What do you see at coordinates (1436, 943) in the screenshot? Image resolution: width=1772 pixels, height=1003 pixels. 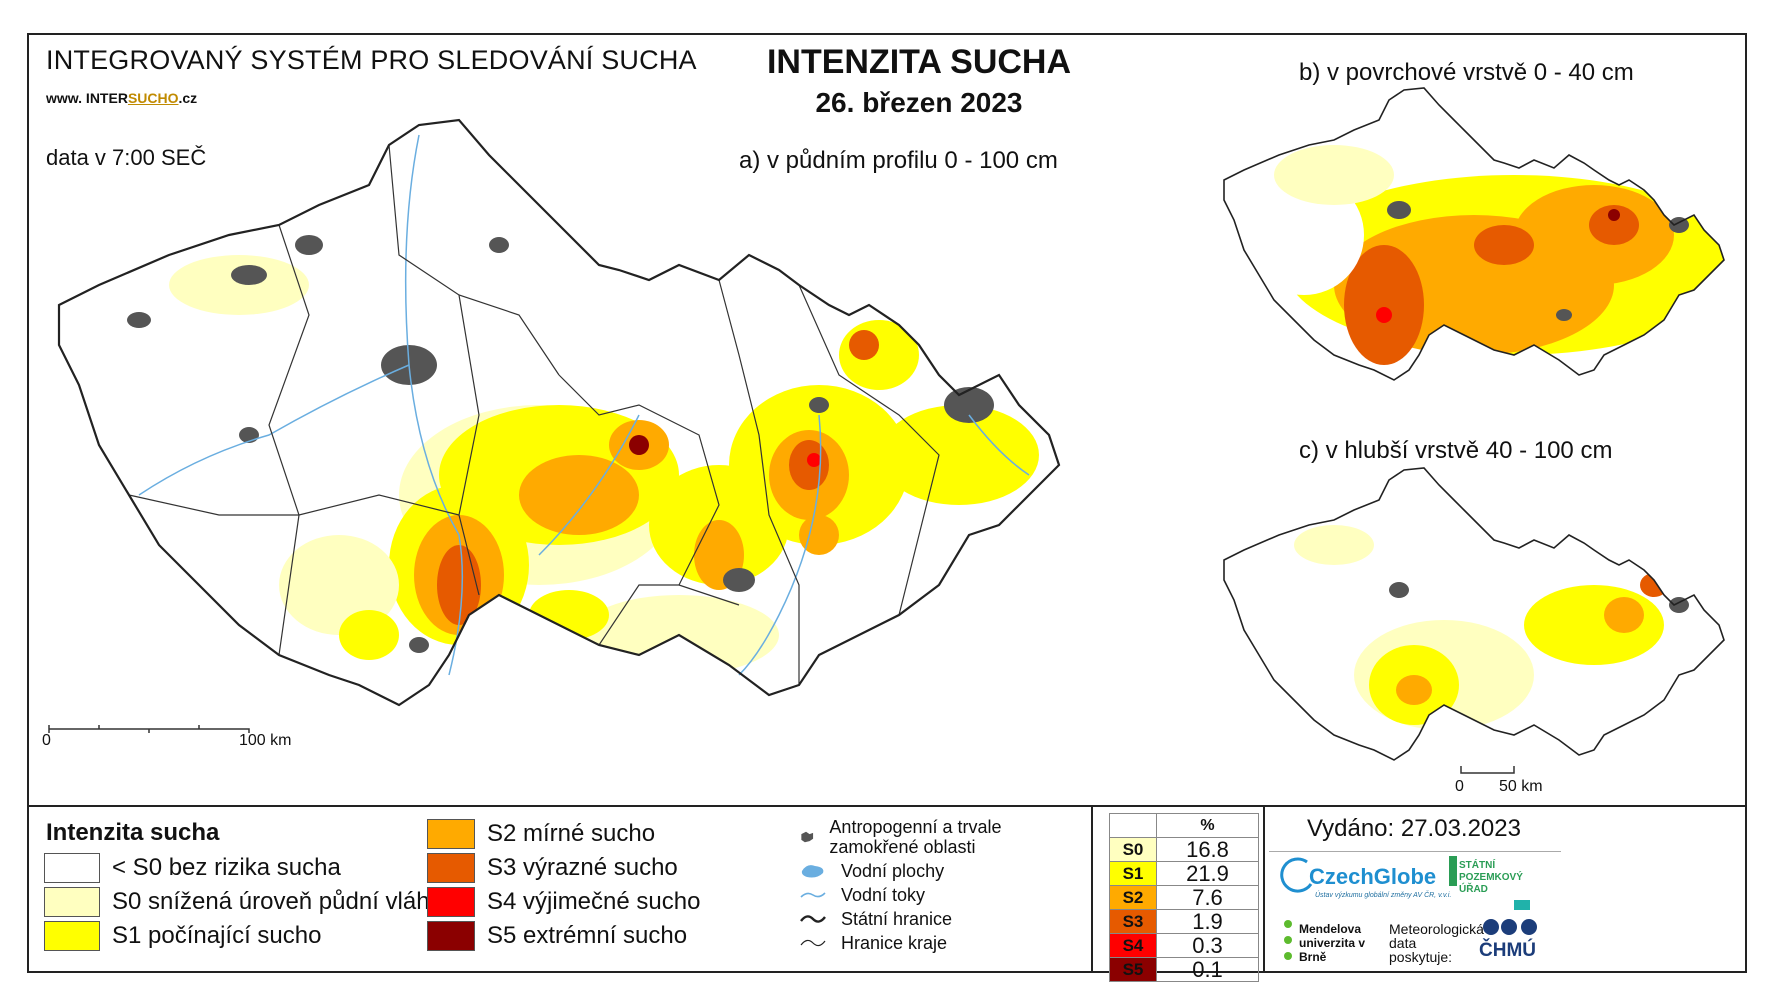 I see `meteo-note: Meteorologická data poskytuje:` at bounding box center [1436, 943].